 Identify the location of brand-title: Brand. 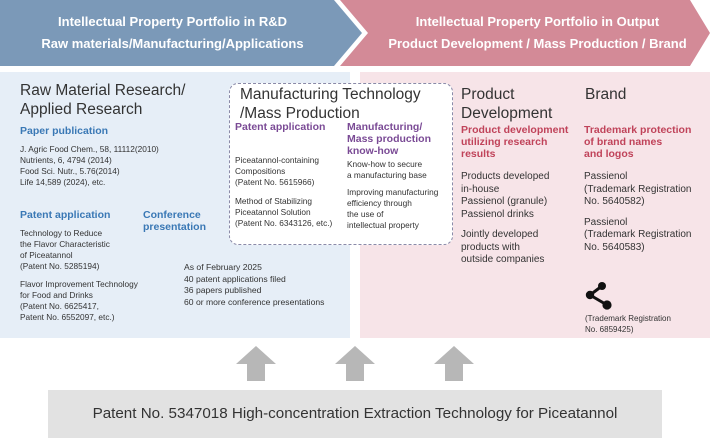
(606, 94).